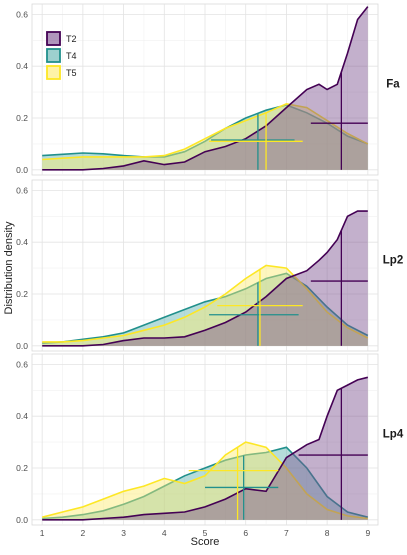 This screenshot has height=555, width=407. What do you see at coordinates (83, 533) in the screenshot?
I see `x-tick-label: 2` at bounding box center [83, 533].